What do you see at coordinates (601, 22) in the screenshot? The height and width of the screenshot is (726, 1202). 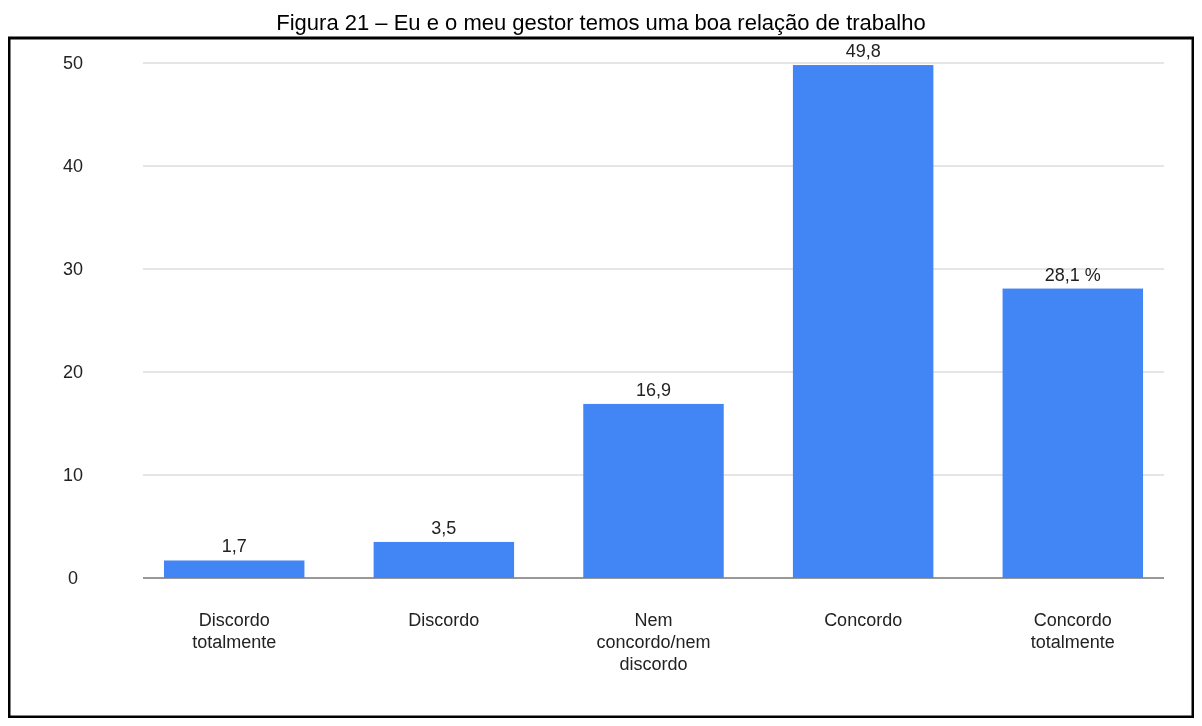 I see `chart-title: Figura 21 – Eu e o meu gestor temos uma boa relação de trabalho` at bounding box center [601, 22].